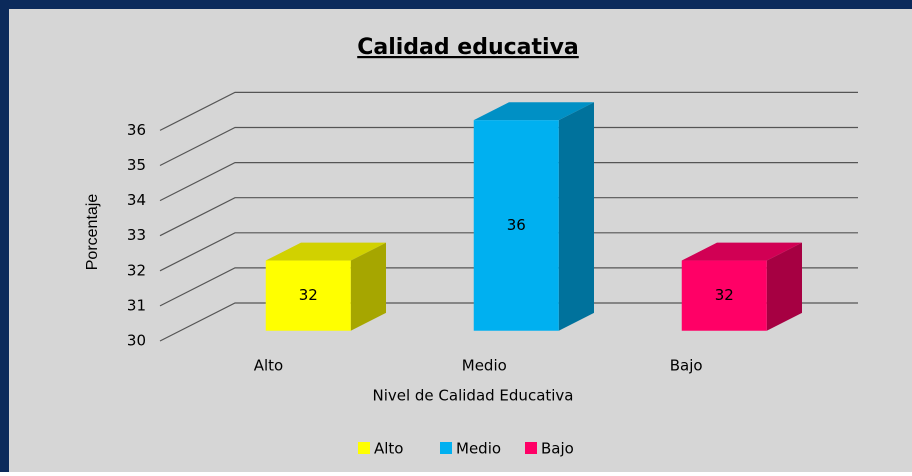 The image size is (912, 476). Describe the element at coordinates (557, 449) in the screenshot. I see `legend-label: Bajo` at that location.